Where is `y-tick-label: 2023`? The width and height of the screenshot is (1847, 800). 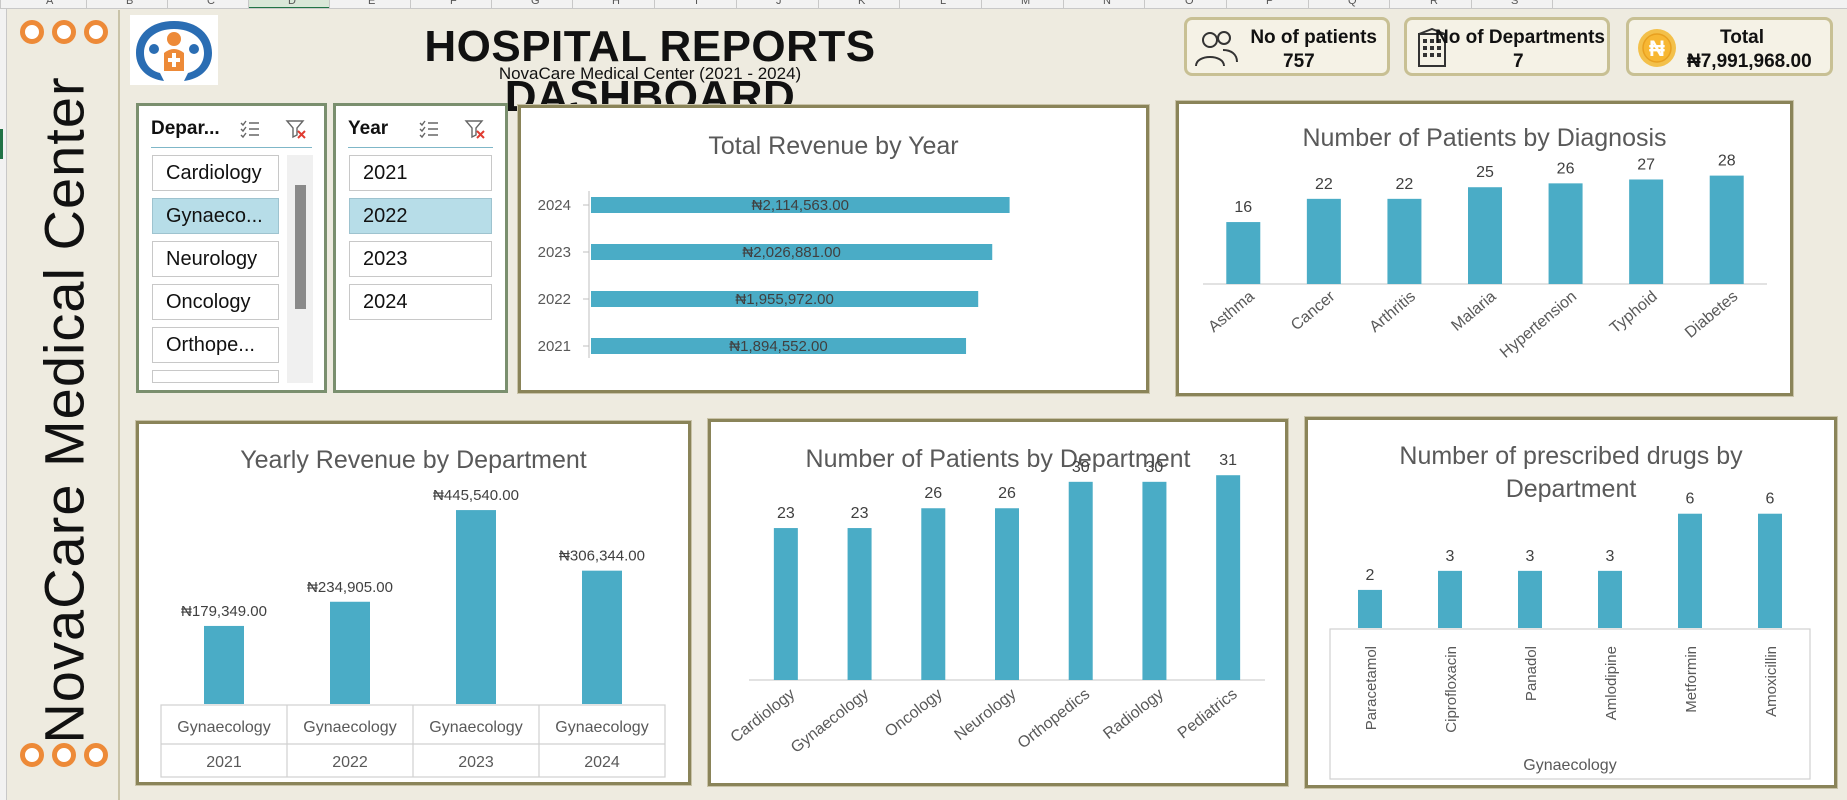
y-tick-label: 2023 is located at coordinates (554, 252).